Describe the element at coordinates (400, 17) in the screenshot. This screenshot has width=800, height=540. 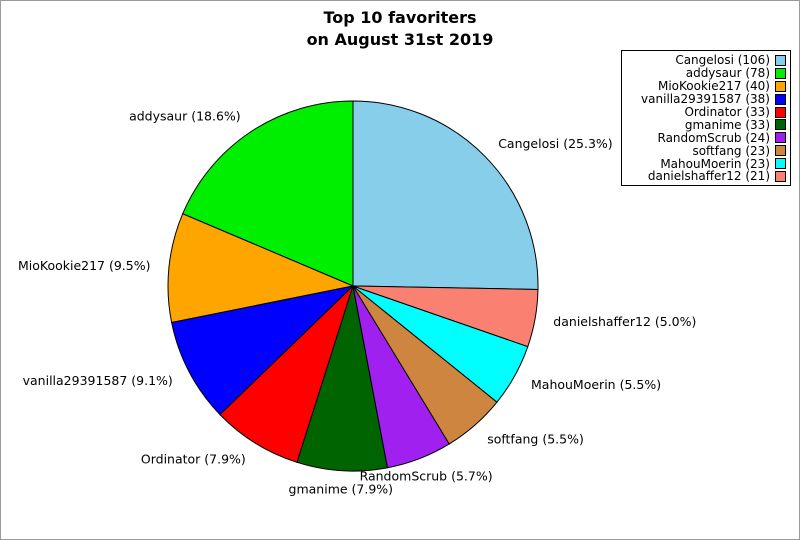
I see `chart-title-line1: Top 10 favoriters` at that location.